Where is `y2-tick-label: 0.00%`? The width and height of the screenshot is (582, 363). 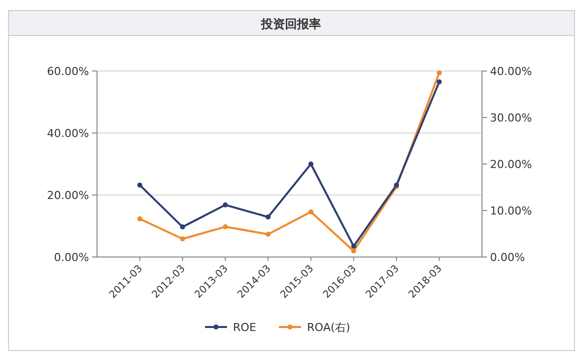
y2-tick-label: 0.00% is located at coordinates (507, 257).